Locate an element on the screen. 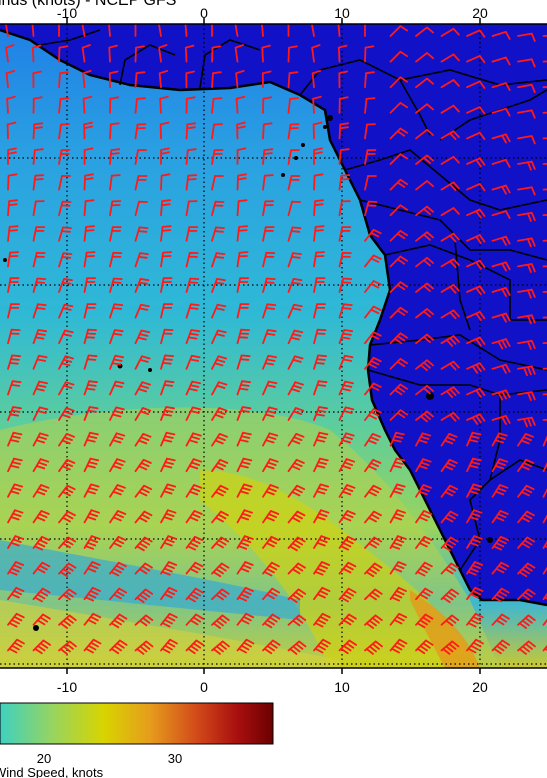 The width and height of the screenshot is (547, 778). wind-band-orange is located at coordinates (445, 629).